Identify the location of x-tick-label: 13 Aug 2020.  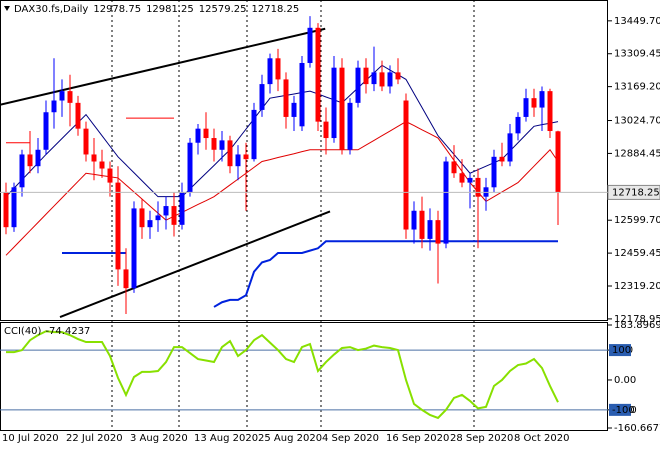
(226, 438).